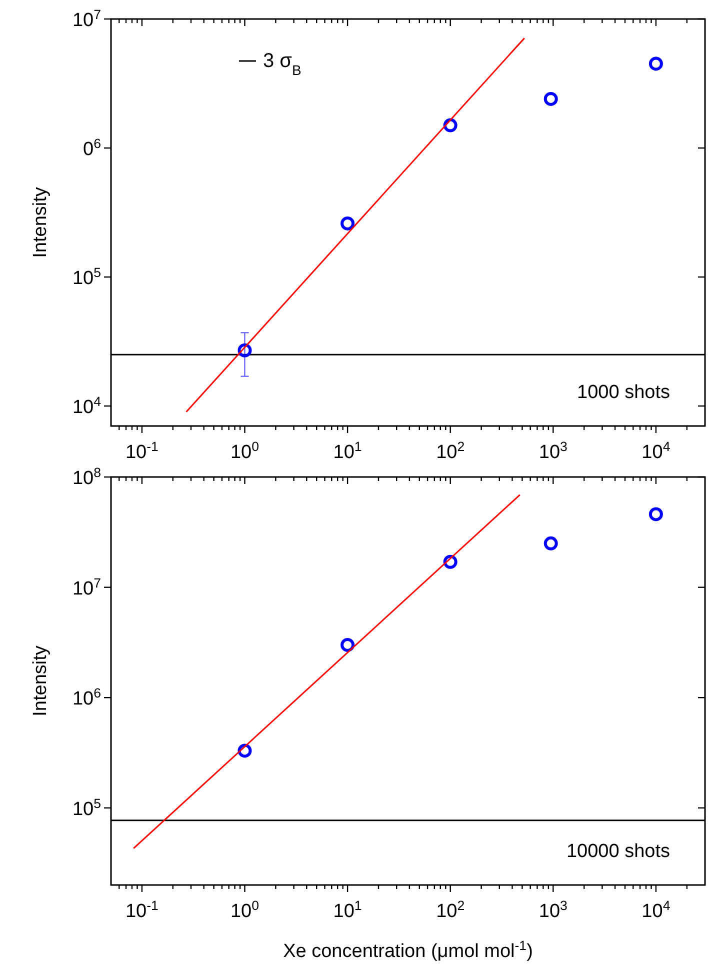  Describe the element at coordinates (92, 148) in the screenshot. I see `y-tick-label: 0$^{6}$` at that location.